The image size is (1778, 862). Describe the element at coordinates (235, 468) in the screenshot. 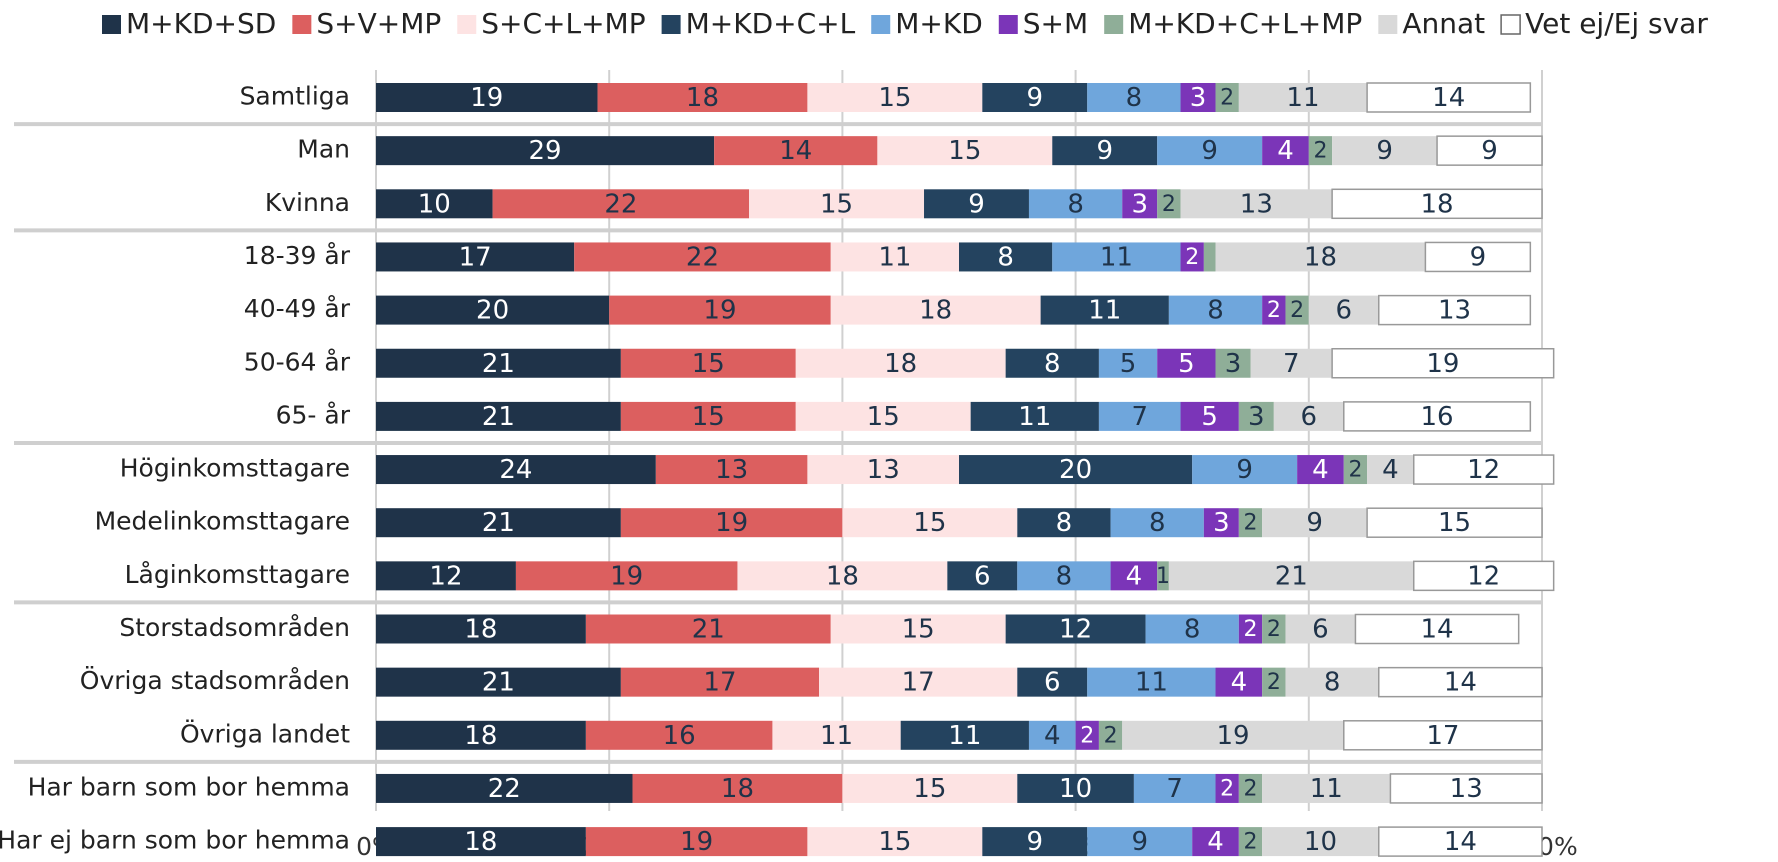

I see `y-tick-label: Höginkomsttagare` at that location.